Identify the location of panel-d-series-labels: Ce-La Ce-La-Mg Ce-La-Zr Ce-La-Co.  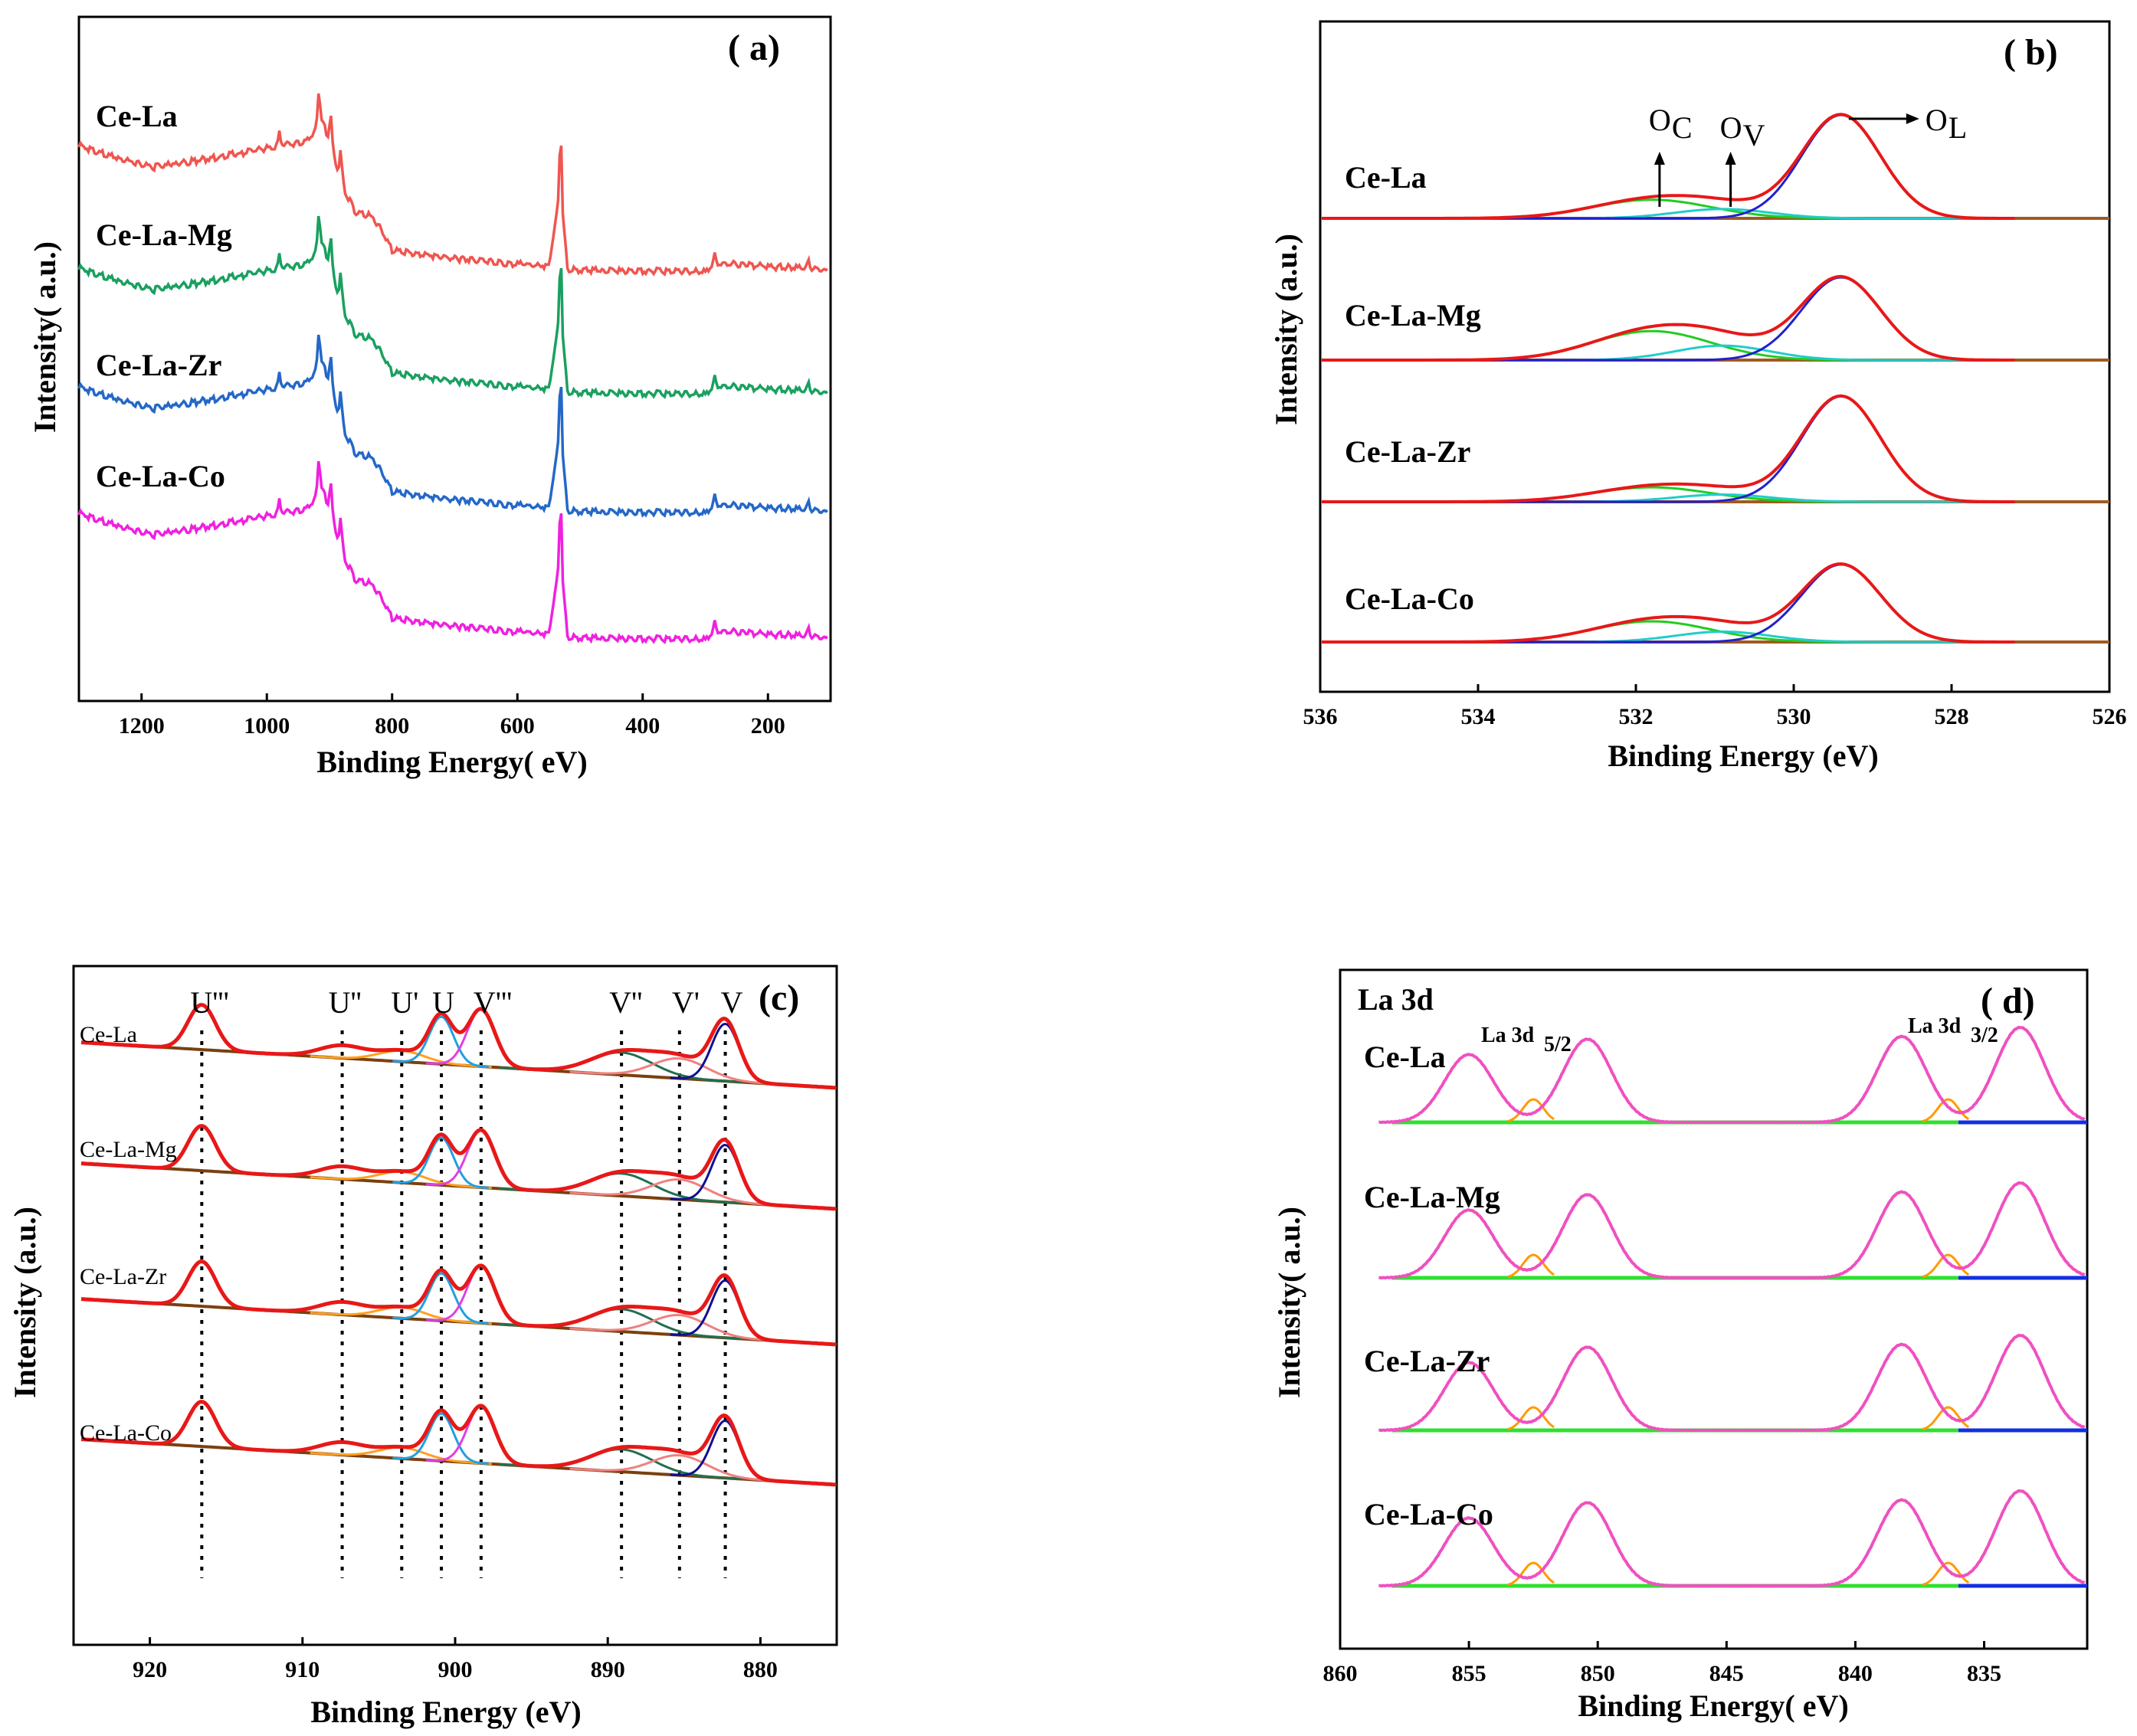
(1432, 1285).